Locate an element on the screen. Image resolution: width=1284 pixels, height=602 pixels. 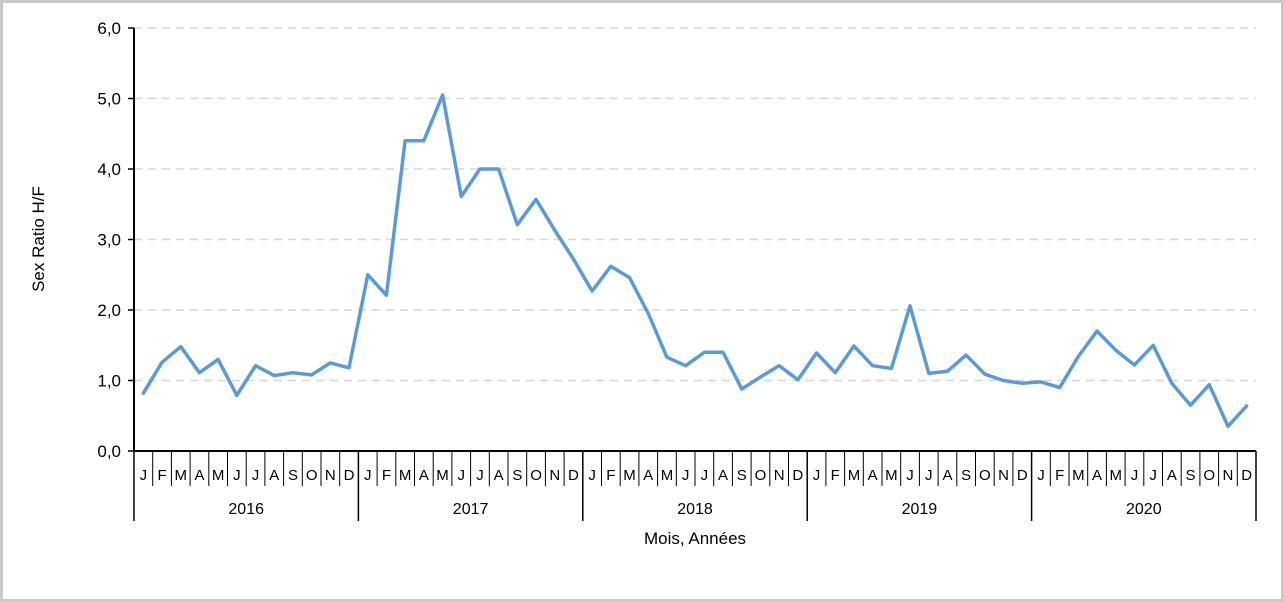
y-tick-label: 6,0 is located at coordinates (109, 28).